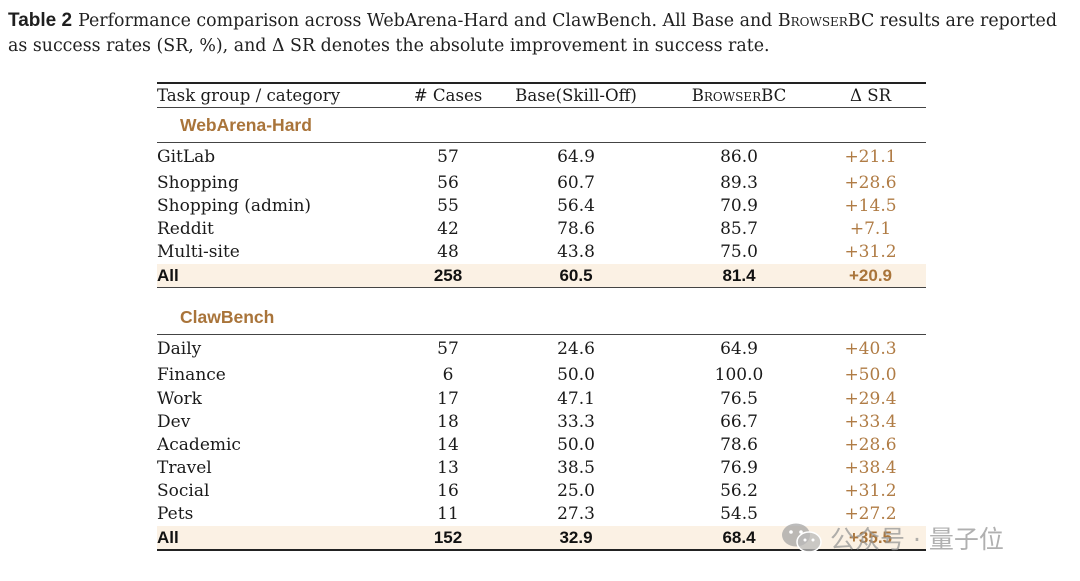  I want to click on cell-browserbc: 66.7, so click(739, 421).